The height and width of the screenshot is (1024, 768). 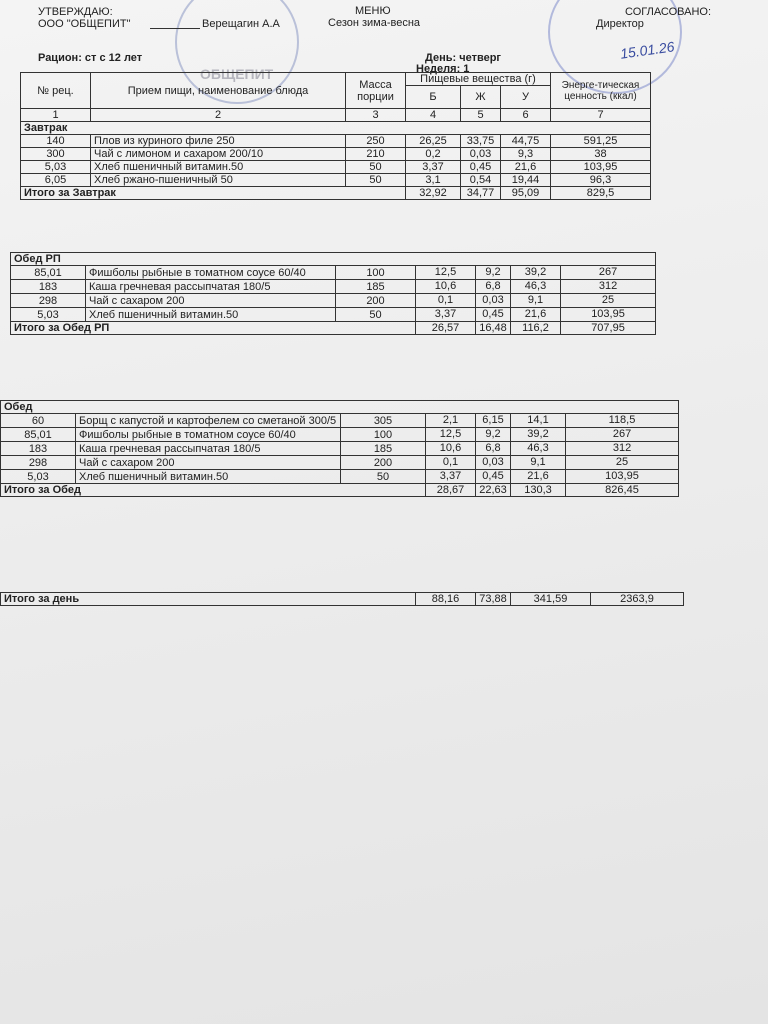 What do you see at coordinates (218, 141) in the screenshot?
I see `dish-name: Плов из куриного филе 250` at bounding box center [218, 141].